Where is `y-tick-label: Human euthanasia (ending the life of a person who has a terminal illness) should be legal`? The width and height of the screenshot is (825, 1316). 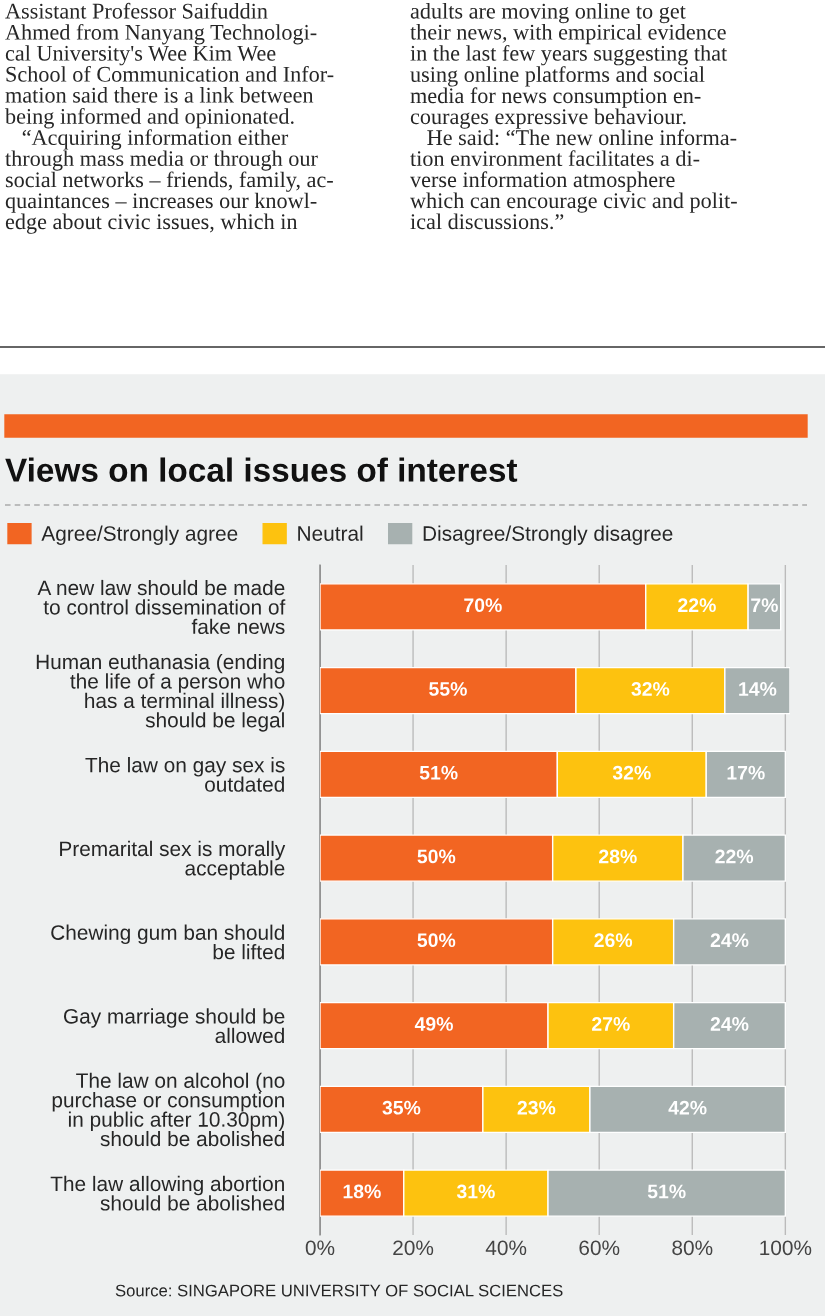 y-tick-label: Human euthanasia (ending the life of a person who has a terminal illness) should be legal is located at coordinates (160, 692).